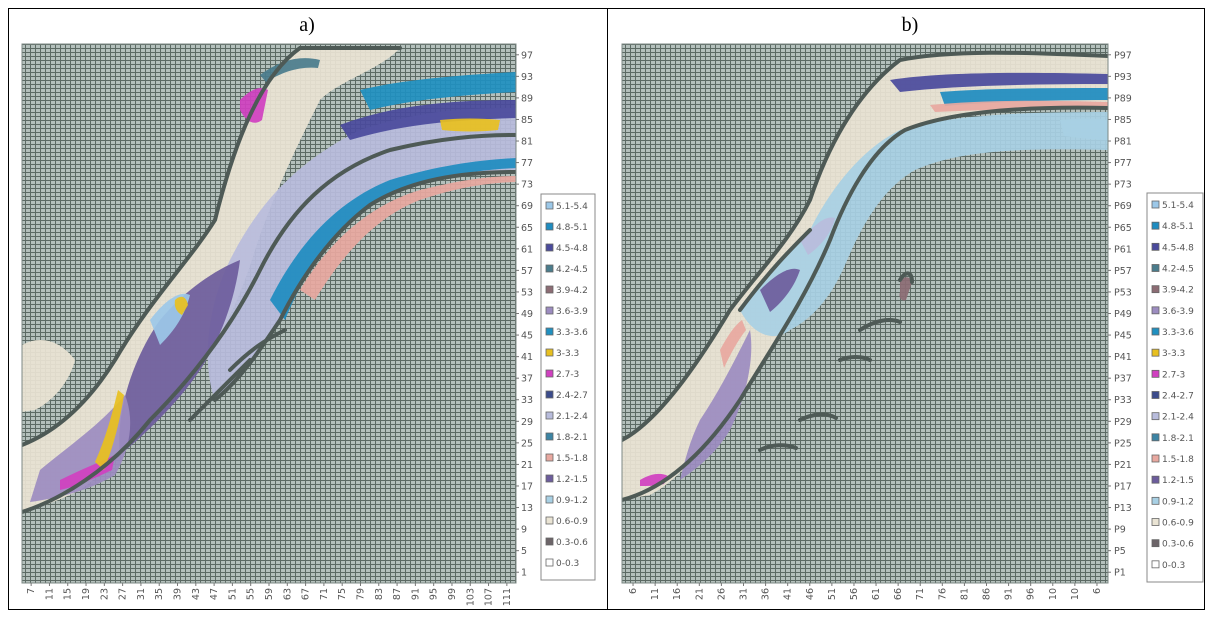 This screenshot has width=1213, height=618. What do you see at coordinates (527, 465) in the screenshot?
I see `y-tick-label: 21` at bounding box center [527, 465].